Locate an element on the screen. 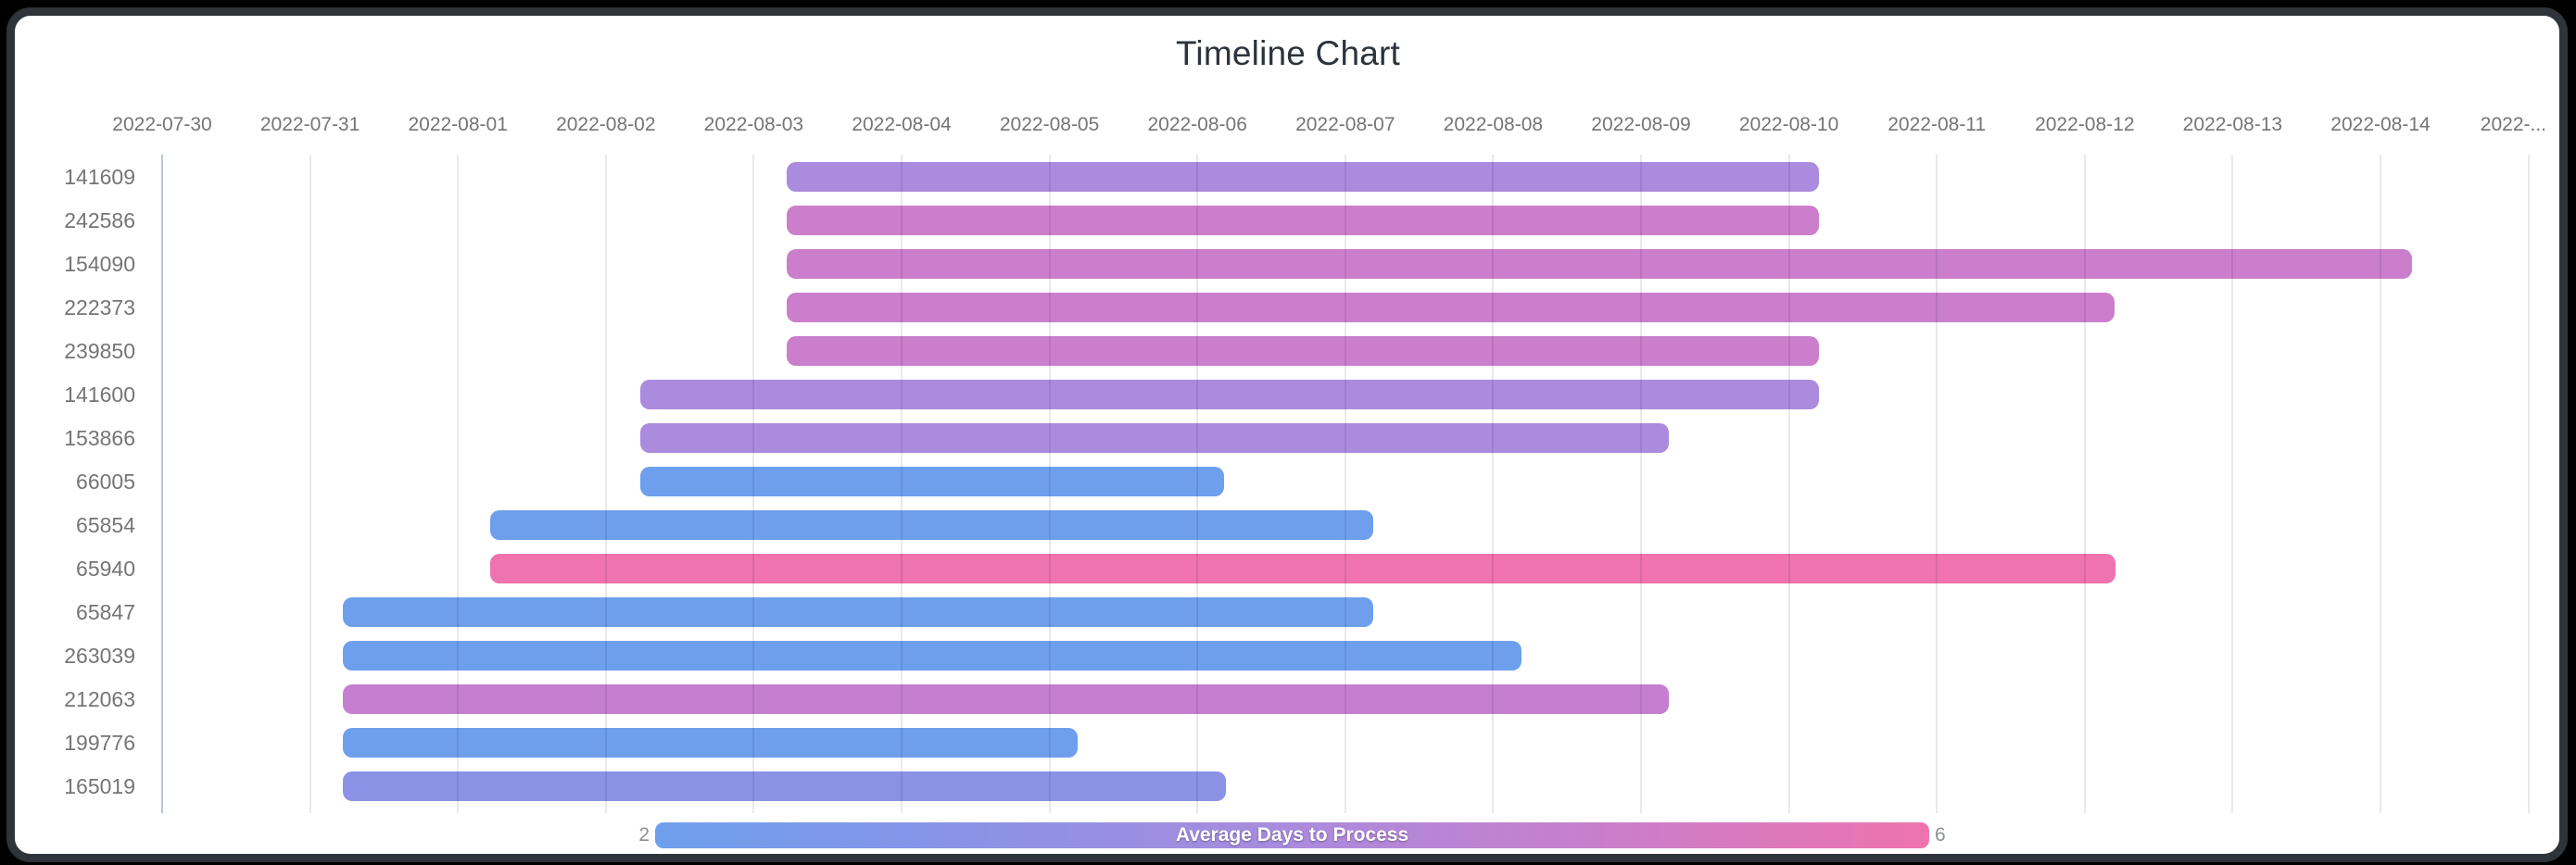 The image size is (2576, 865). x-axis-label: 2022-08-08 is located at coordinates (1494, 124).